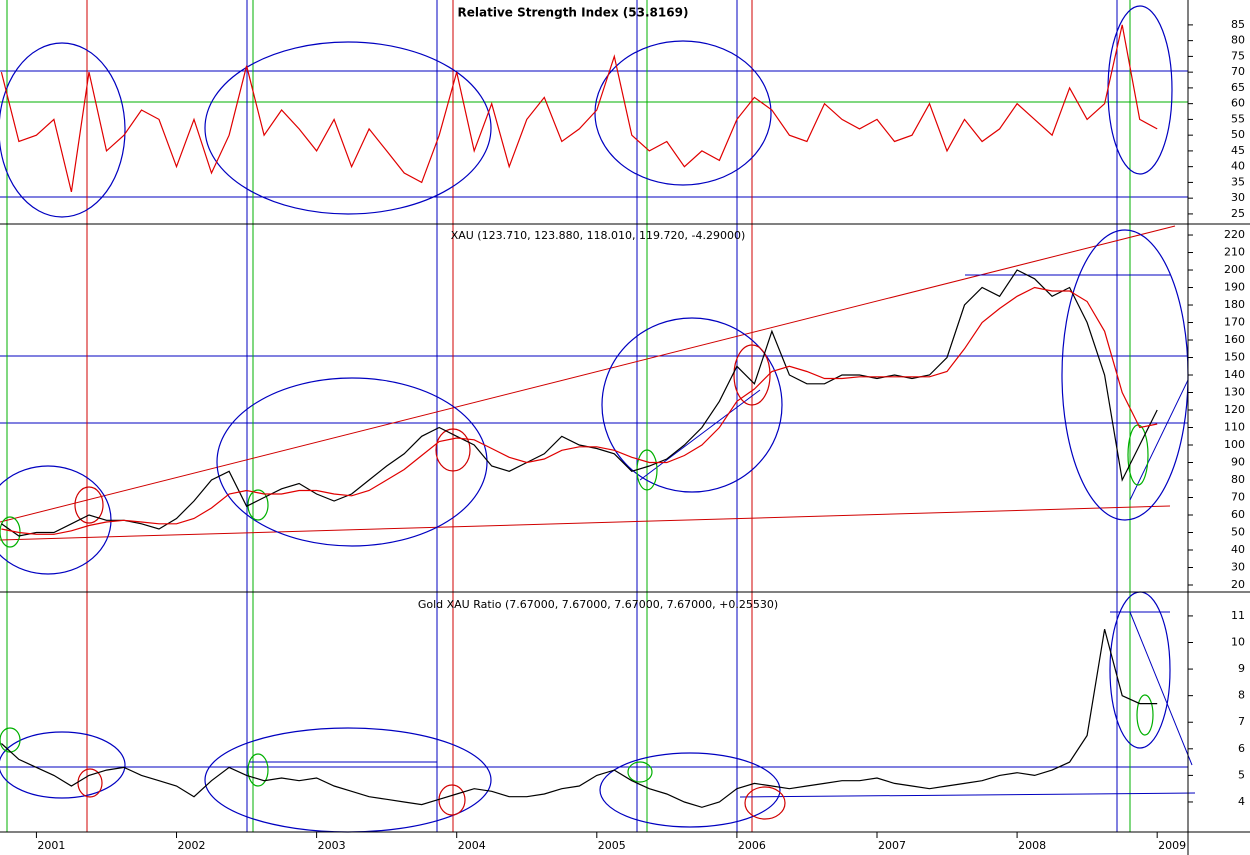  I want to click on x-tick-label: 2006, so click(752, 845).